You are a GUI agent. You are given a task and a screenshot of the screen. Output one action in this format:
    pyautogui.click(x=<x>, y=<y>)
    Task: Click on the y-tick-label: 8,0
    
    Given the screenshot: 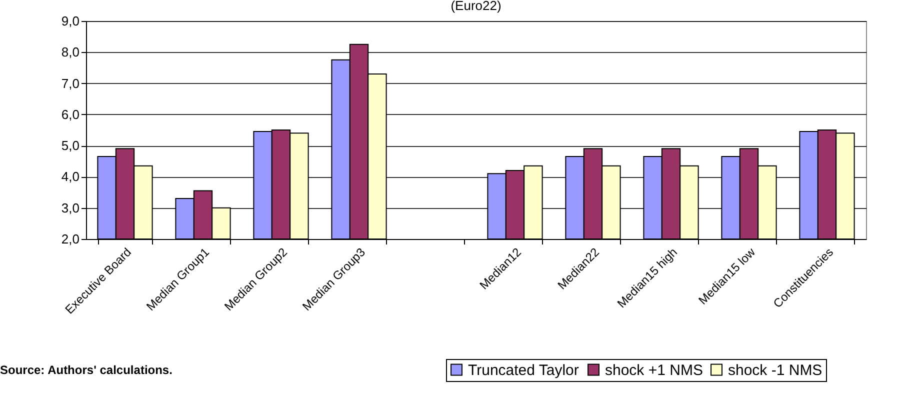 What is the action you would take?
    pyautogui.click(x=70, y=52)
    